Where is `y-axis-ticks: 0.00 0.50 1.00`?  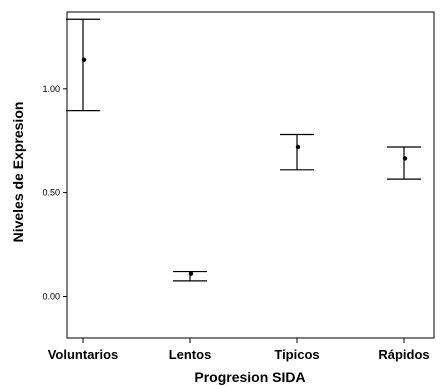
y-axis-ticks: 0.00 0.50 1.00 is located at coordinates (54, 192).